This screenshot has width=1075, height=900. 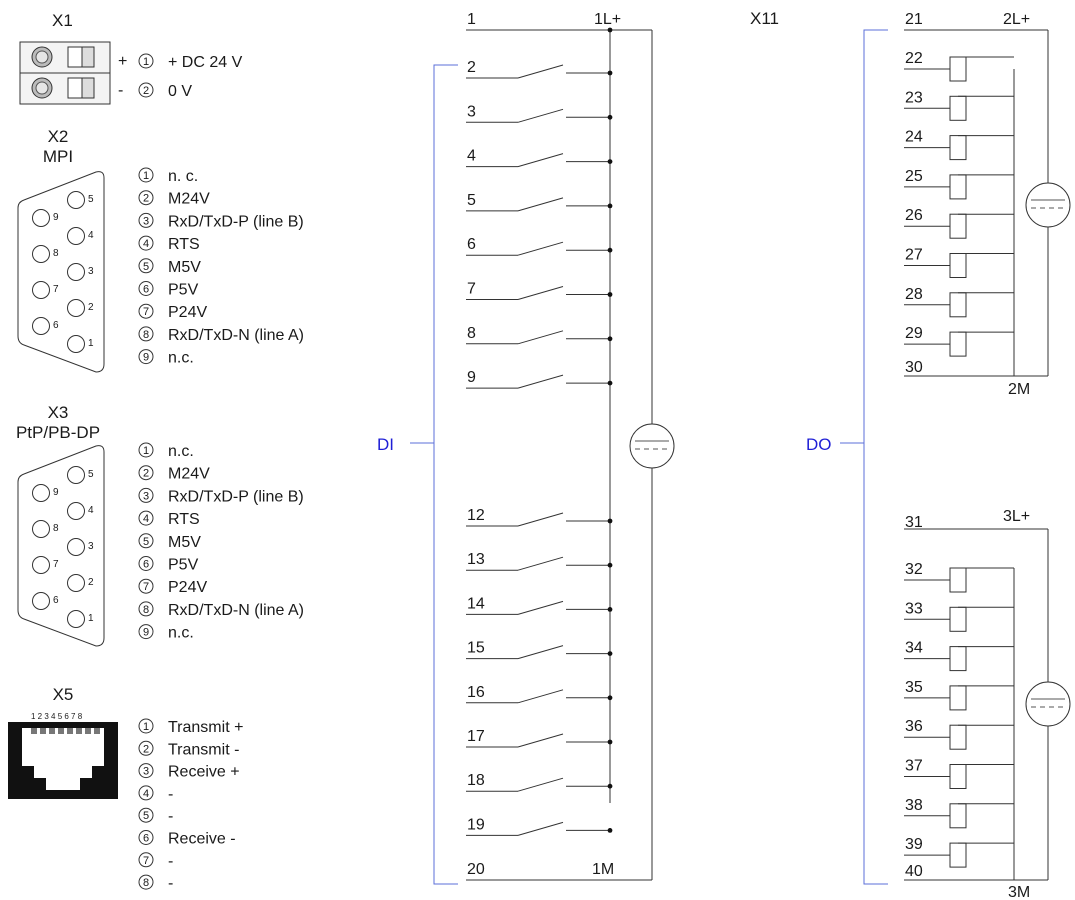 I want to click on x1-connector: X1 +1 + DC 24 V - 2 0 V, so click(x=131, y=58).